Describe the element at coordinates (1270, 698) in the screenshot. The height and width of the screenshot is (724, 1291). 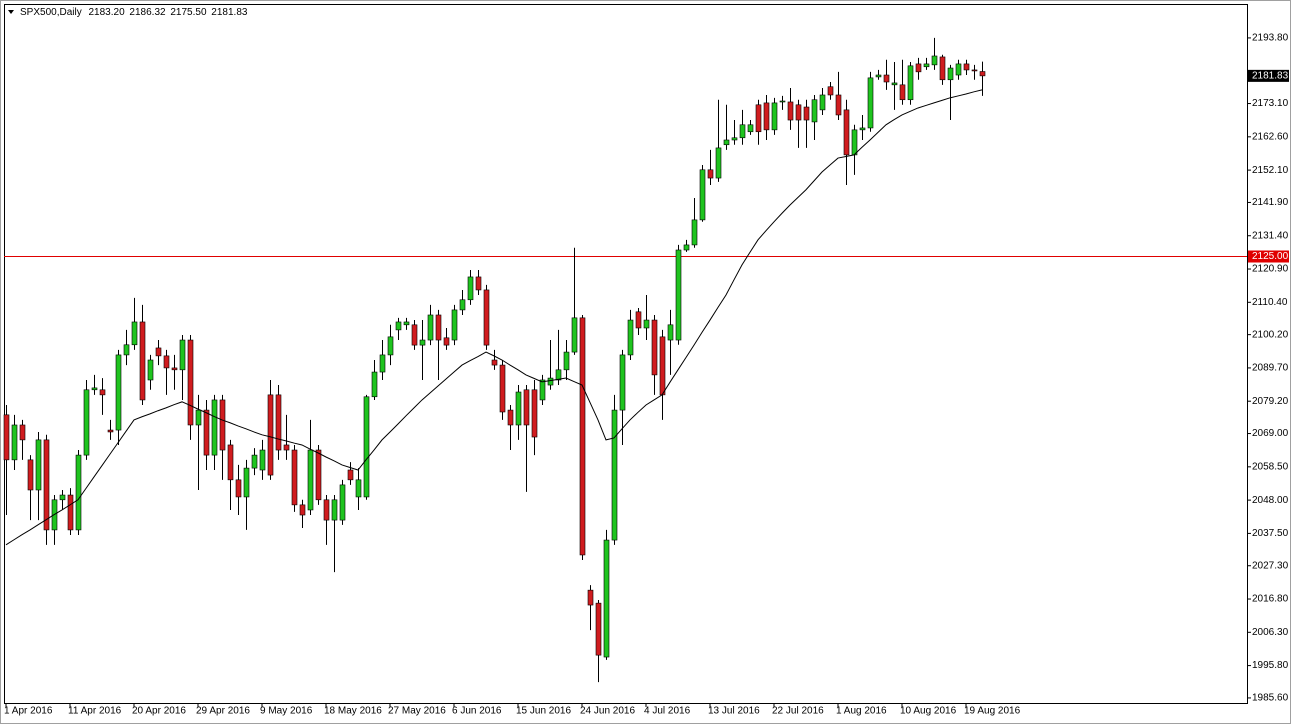
I see `y-tick-label: 1985.60` at that location.